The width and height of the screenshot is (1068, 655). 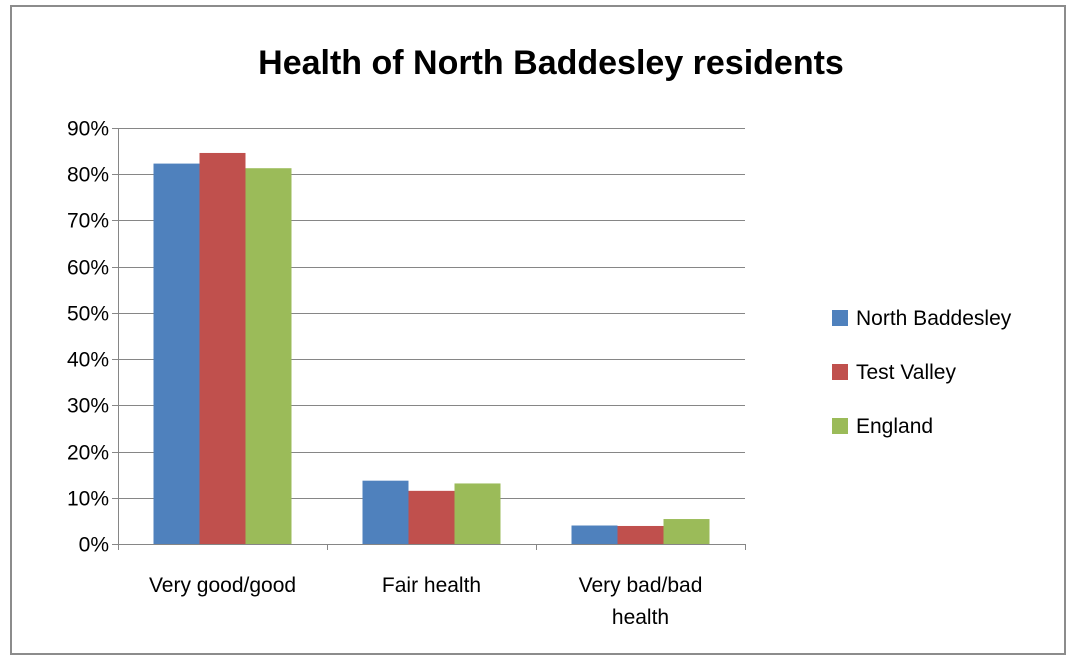 What do you see at coordinates (94, 545) in the screenshot?
I see `y-tick-label: 0%` at bounding box center [94, 545].